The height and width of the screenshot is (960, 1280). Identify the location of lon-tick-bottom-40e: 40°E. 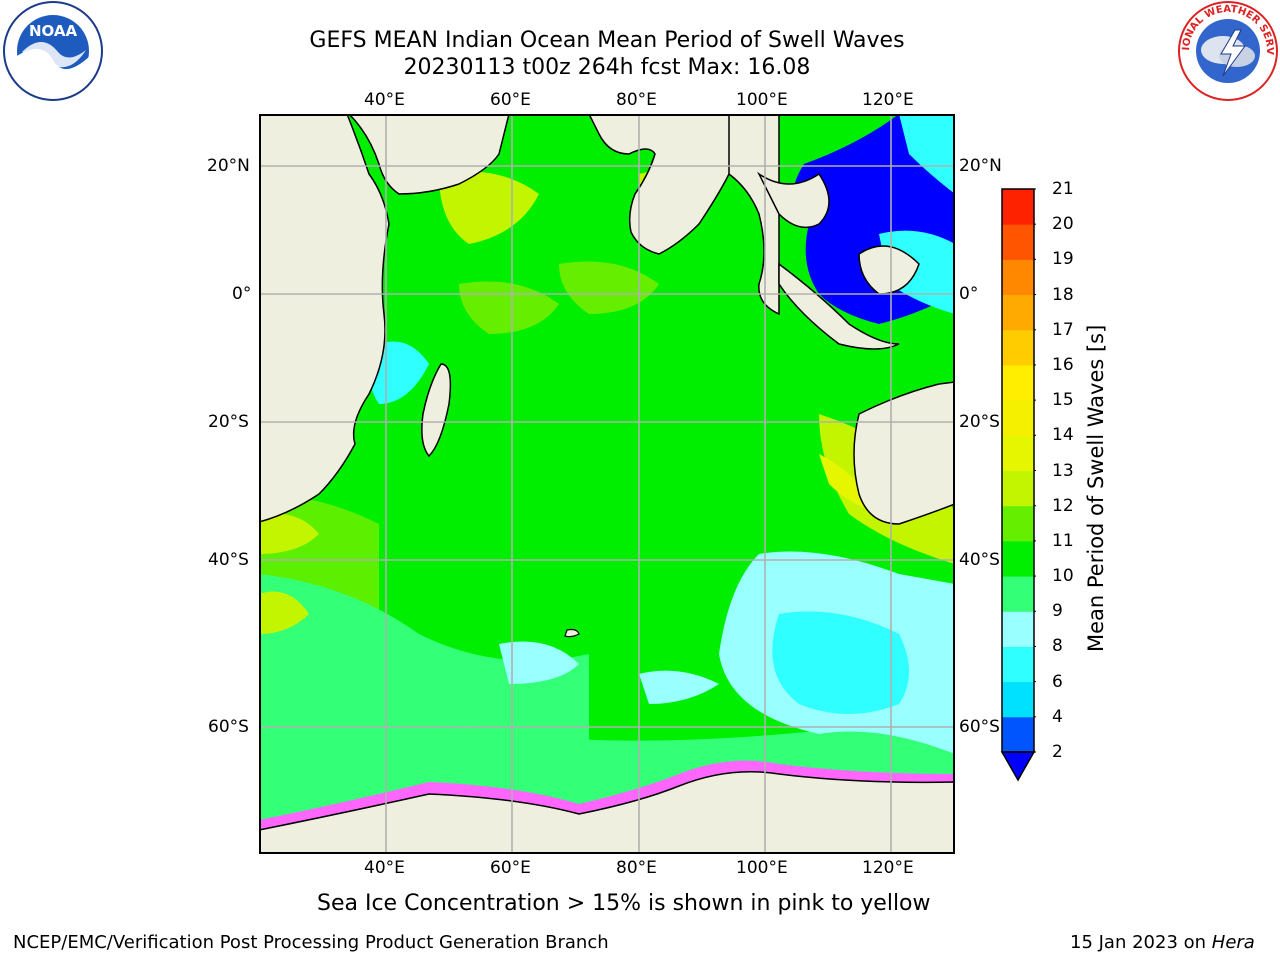
(384, 868).